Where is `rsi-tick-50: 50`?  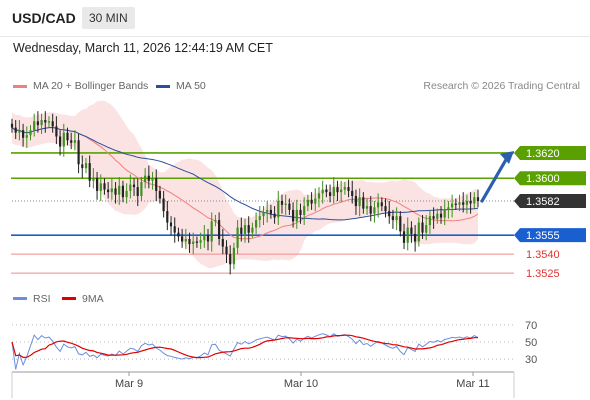 rsi-tick-50: 50 is located at coordinates (531, 343).